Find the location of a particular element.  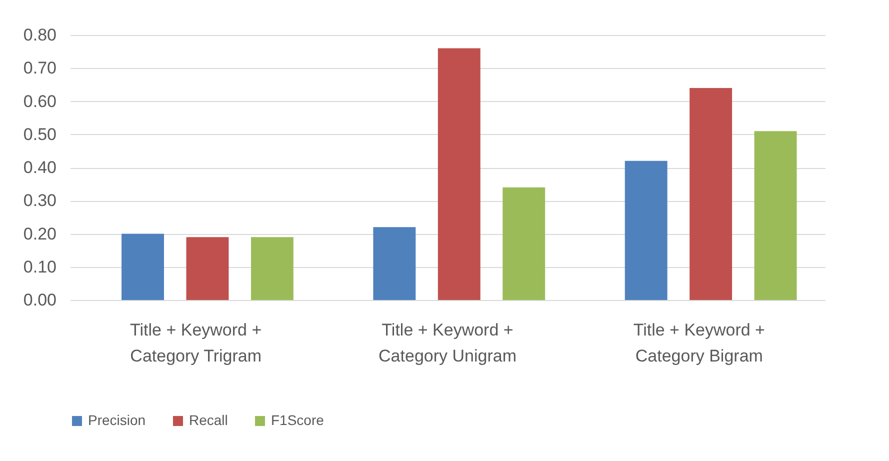

y-tick-label: 0.20 is located at coordinates (39, 234).